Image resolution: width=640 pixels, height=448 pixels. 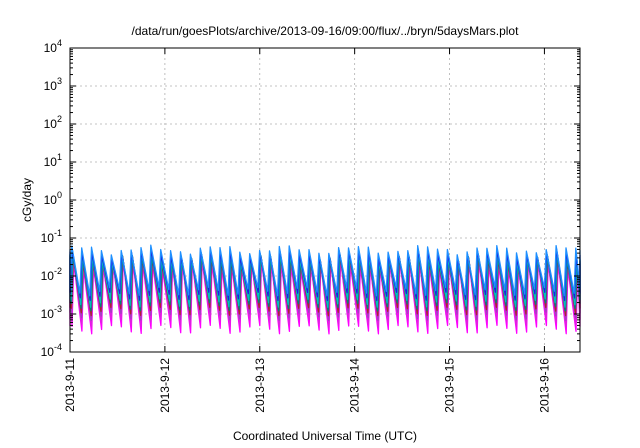 What do you see at coordinates (355, 385) in the screenshot?
I see `x-tick-label: 2013-9-14` at bounding box center [355, 385].